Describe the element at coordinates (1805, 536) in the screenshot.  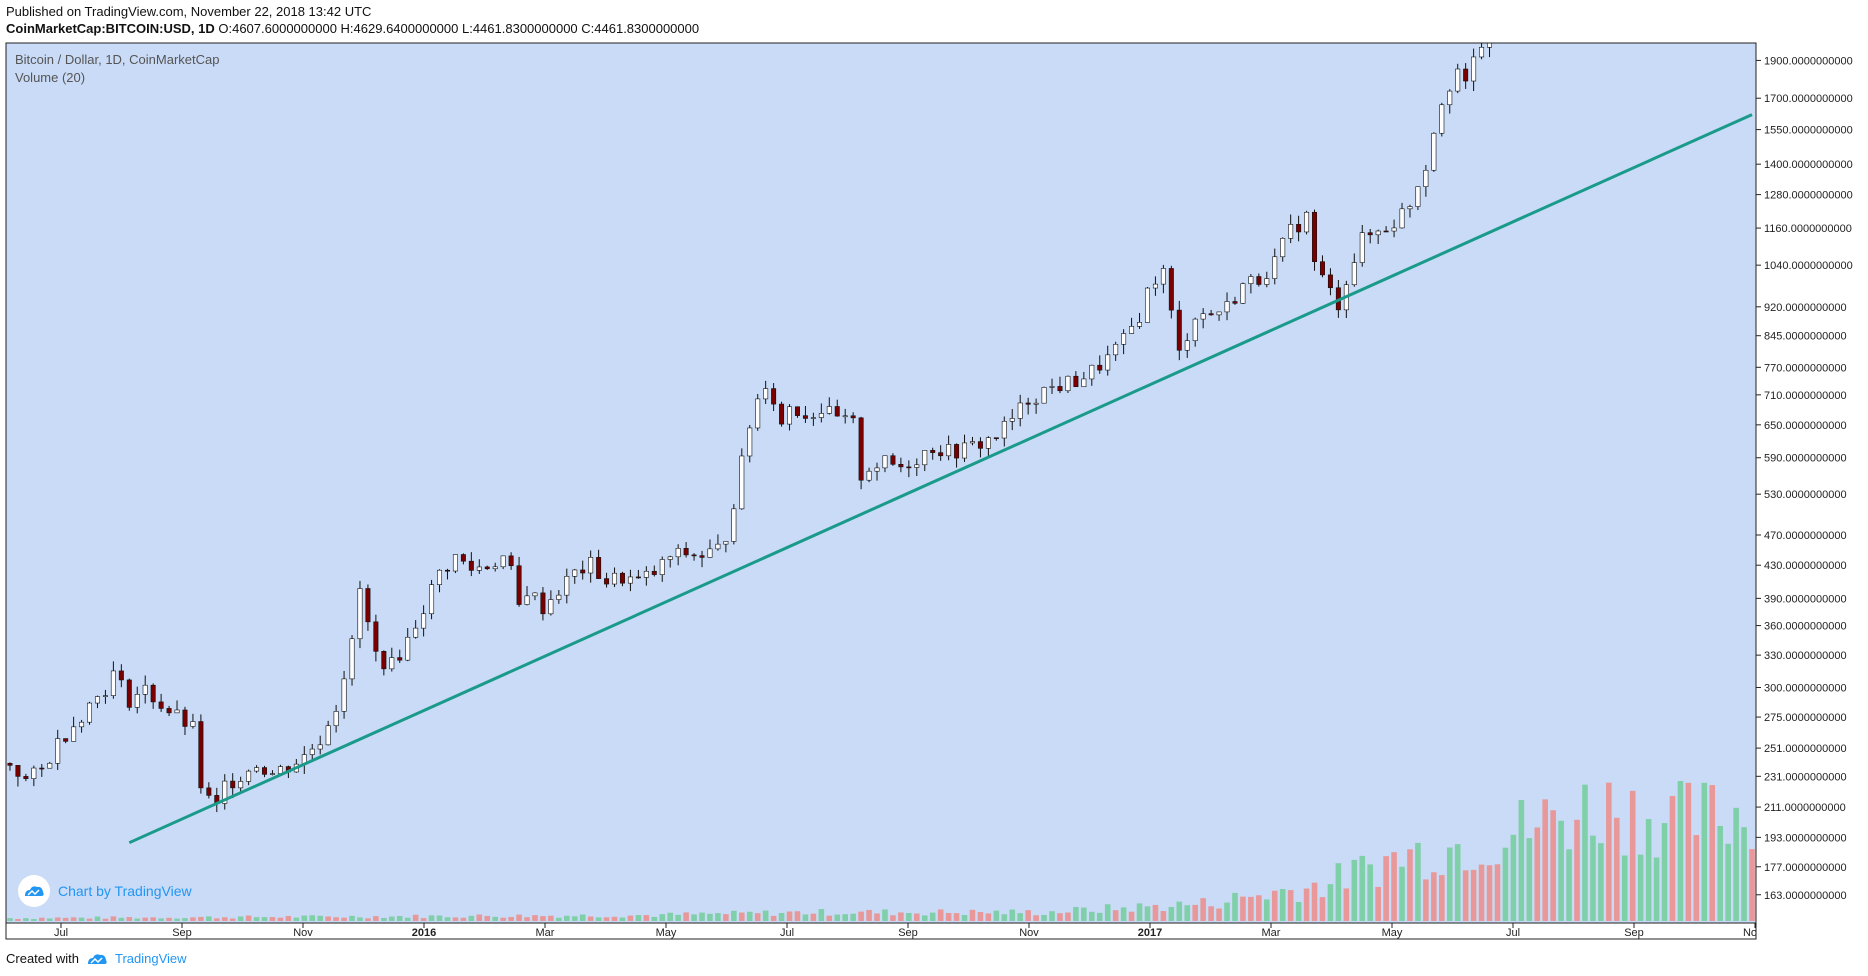
I see `y-tick-label: 470.0000000000` at that location.